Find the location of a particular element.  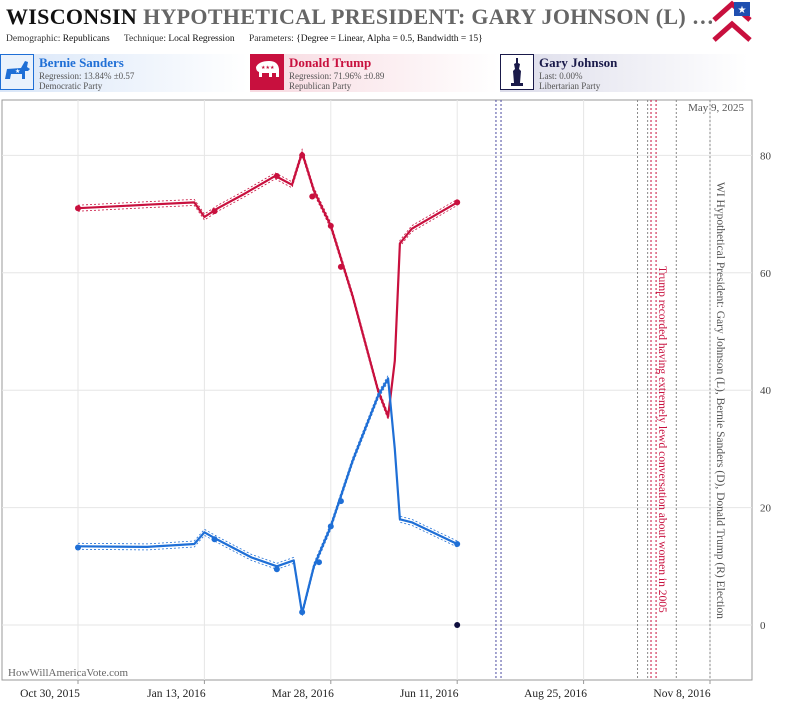

parameters-label: Parameters: is located at coordinates (271, 39).